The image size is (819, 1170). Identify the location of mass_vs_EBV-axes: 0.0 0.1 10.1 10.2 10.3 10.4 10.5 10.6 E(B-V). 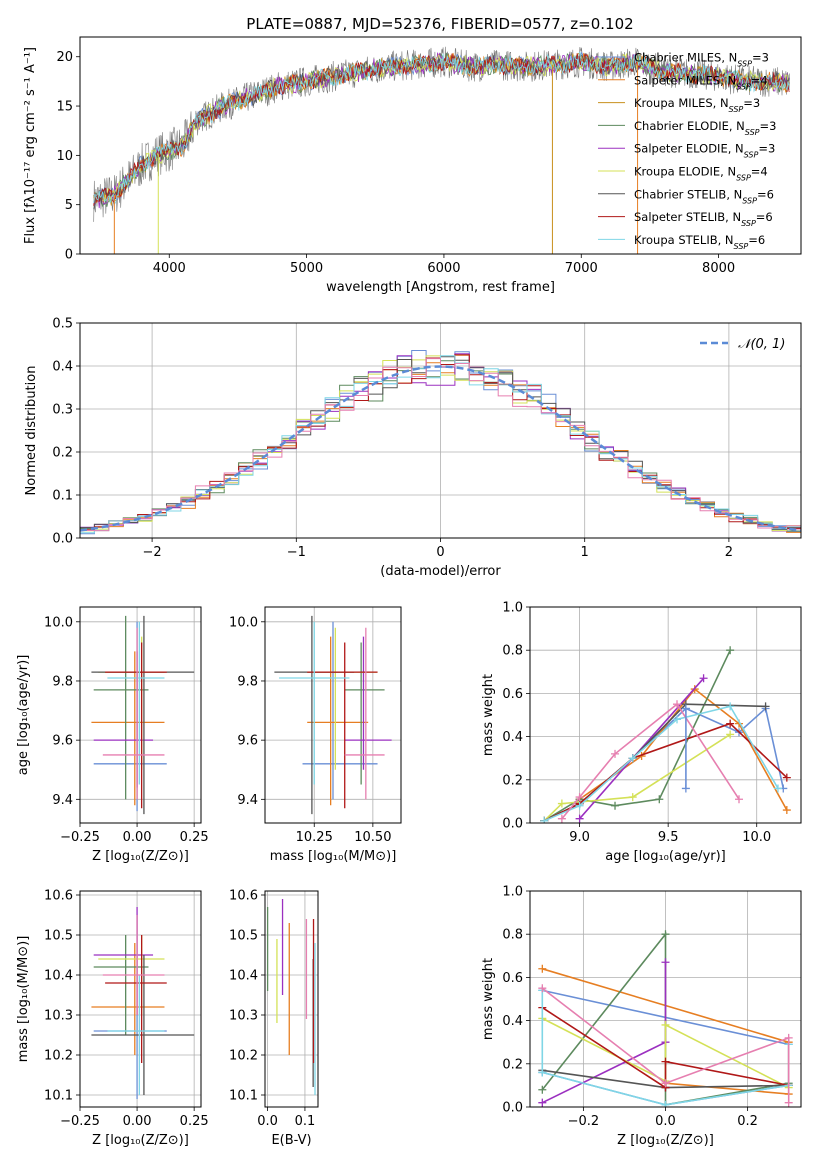
(273, 1018).